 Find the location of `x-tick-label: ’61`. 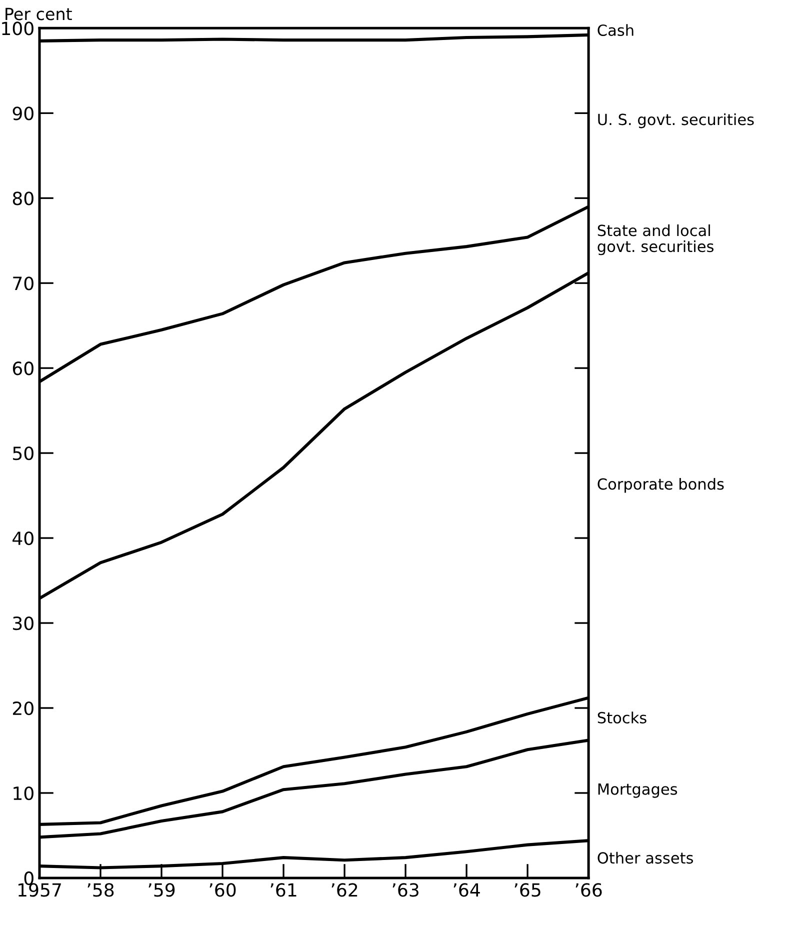

x-tick-label: ’61 is located at coordinates (283, 890).